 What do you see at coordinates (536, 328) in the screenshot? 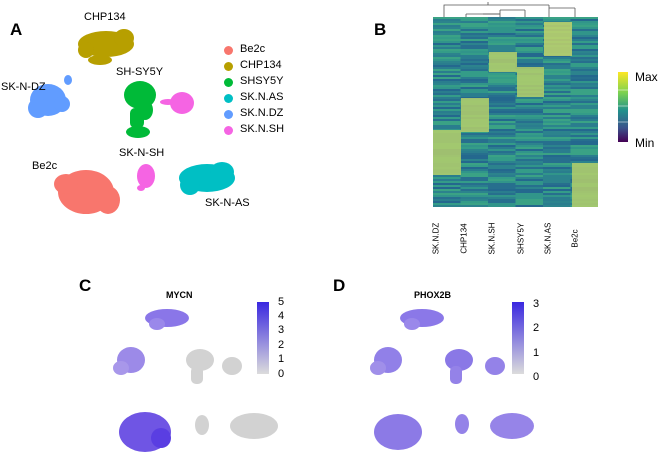
I see `phox2b-tick-2: 2` at bounding box center [536, 328].